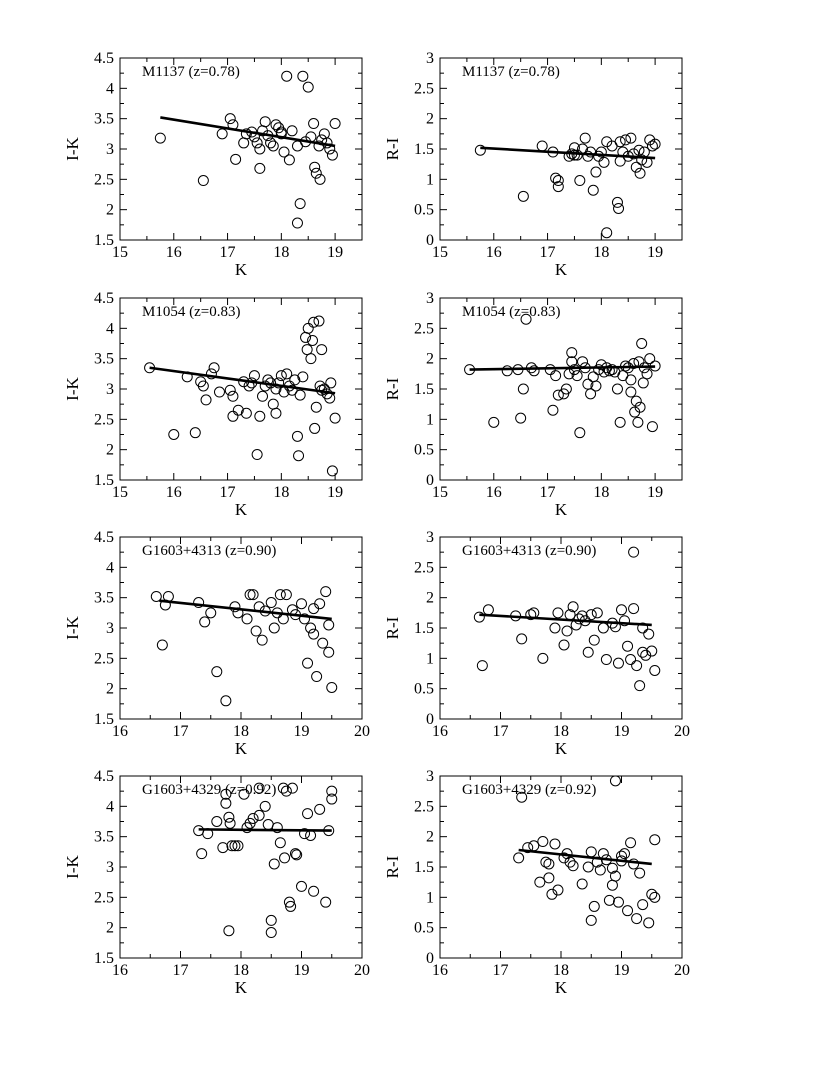 The height and width of the screenshot is (1075, 830). Describe the element at coordinates (424, 210) in the screenshot. I see `y-tick-label: 0.5` at that location.